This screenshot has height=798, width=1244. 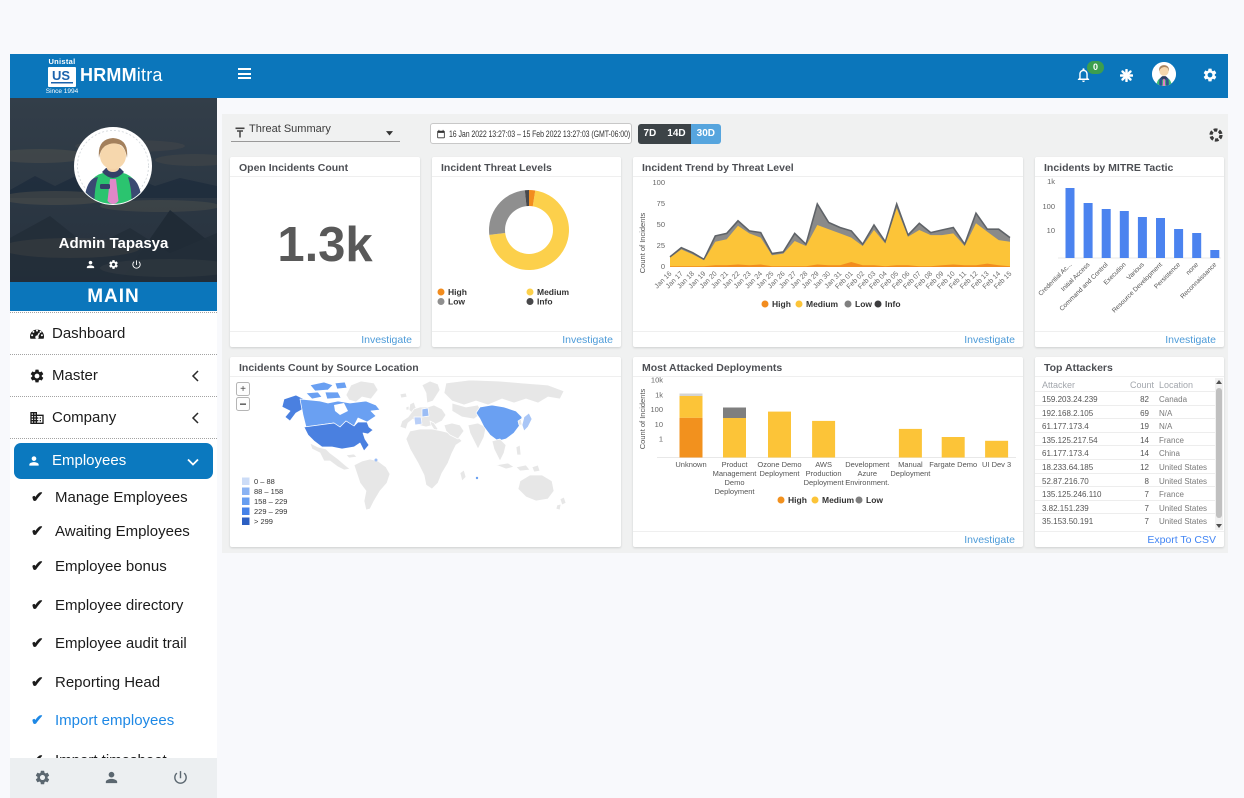 What do you see at coordinates (263, 521) in the screenshot?
I see `svg-text: > 299` at bounding box center [263, 521].